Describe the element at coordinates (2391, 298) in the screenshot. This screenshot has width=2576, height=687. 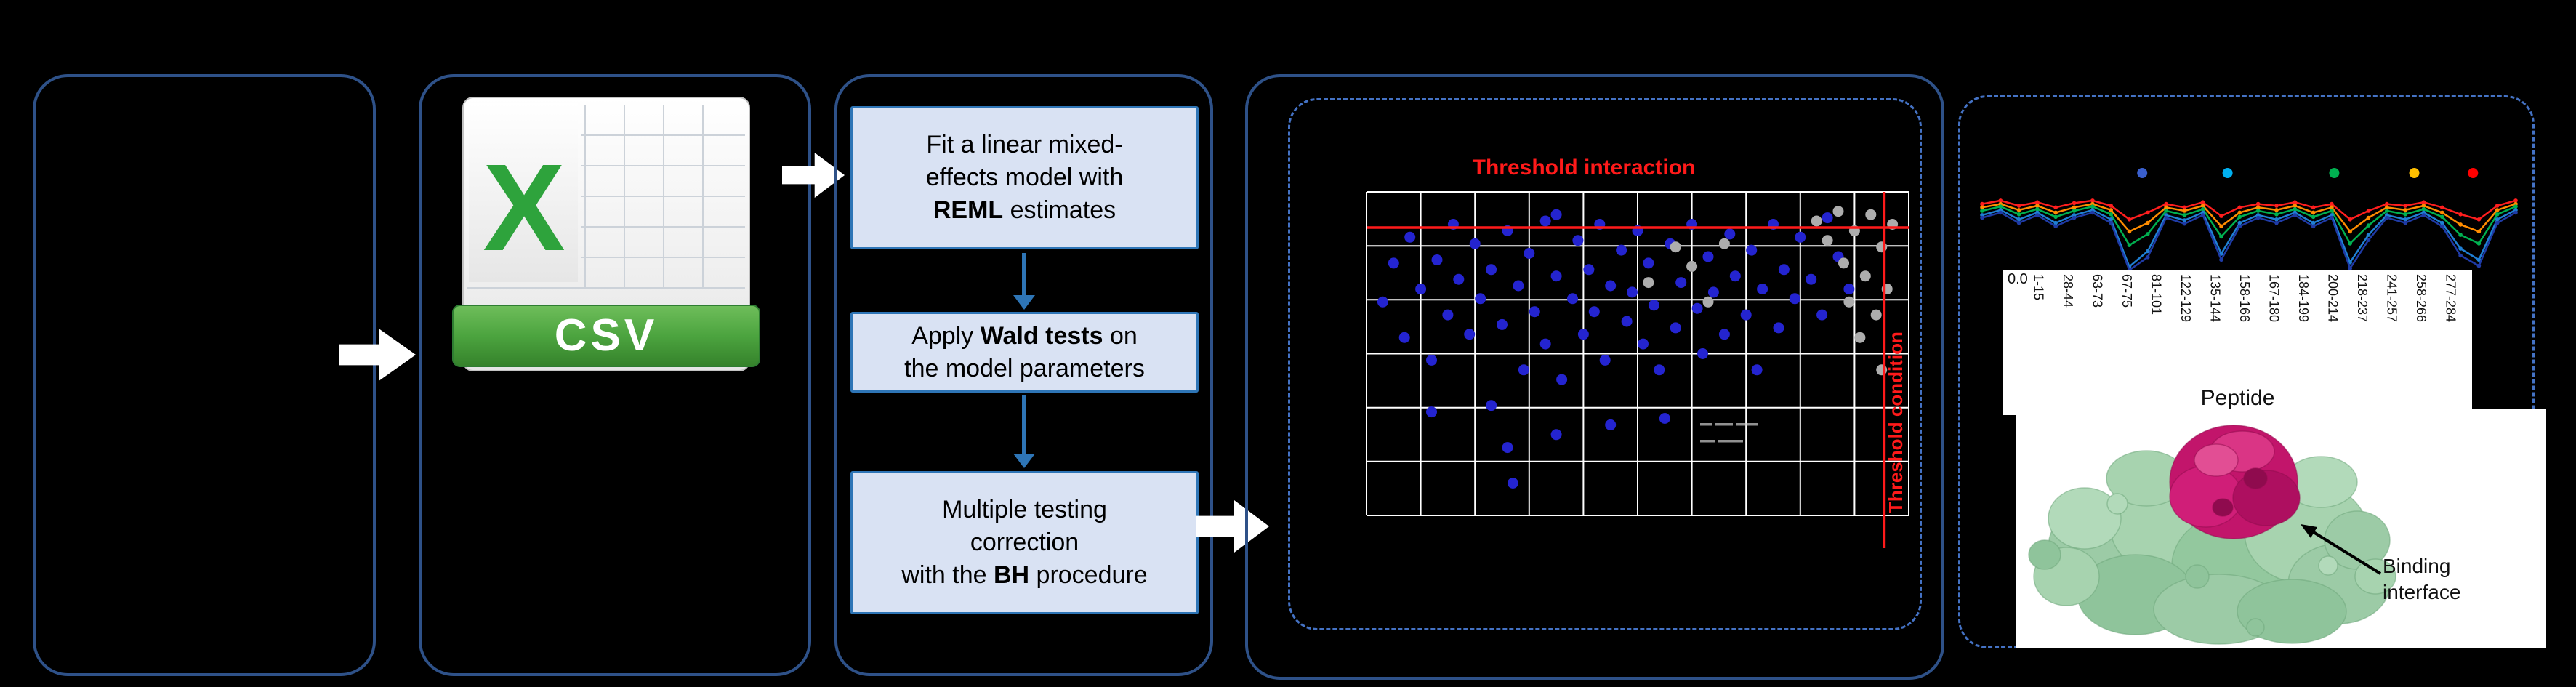
I see `peptide-tick-label: 241-257` at that location.